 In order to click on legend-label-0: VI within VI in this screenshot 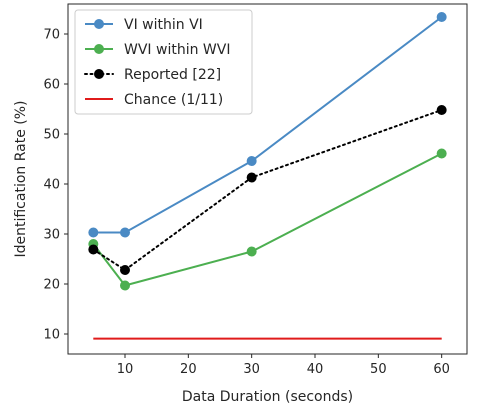, I will do `click(163, 25)`.